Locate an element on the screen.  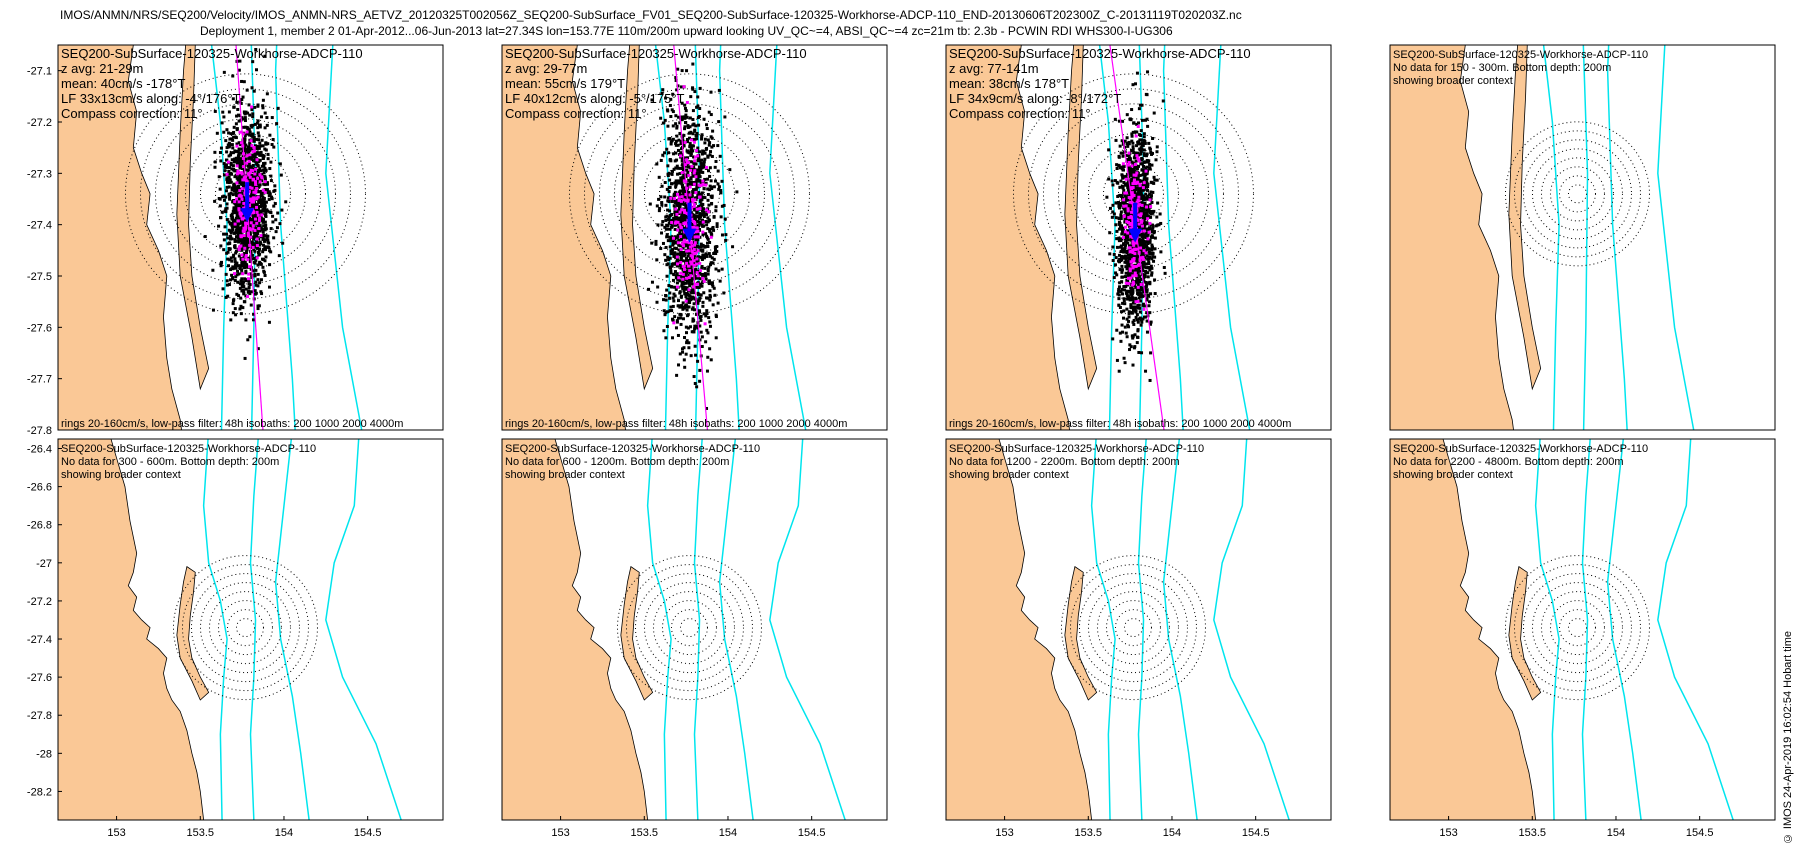
panel-frame is located at coordinates (250, 629).